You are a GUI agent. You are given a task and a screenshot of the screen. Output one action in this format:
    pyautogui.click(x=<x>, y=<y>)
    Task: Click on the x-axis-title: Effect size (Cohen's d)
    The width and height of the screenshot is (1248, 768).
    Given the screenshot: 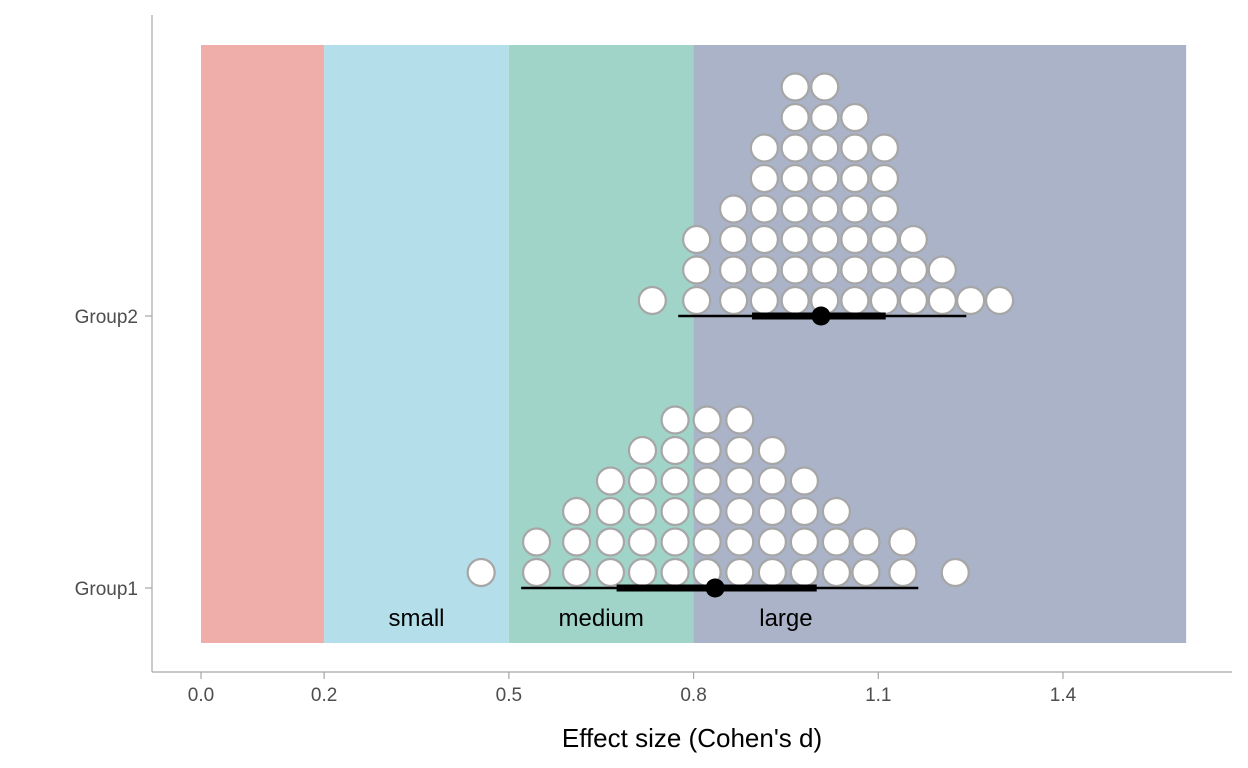 What is the action you would take?
    pyautogui.click(x=692, y=738)
    